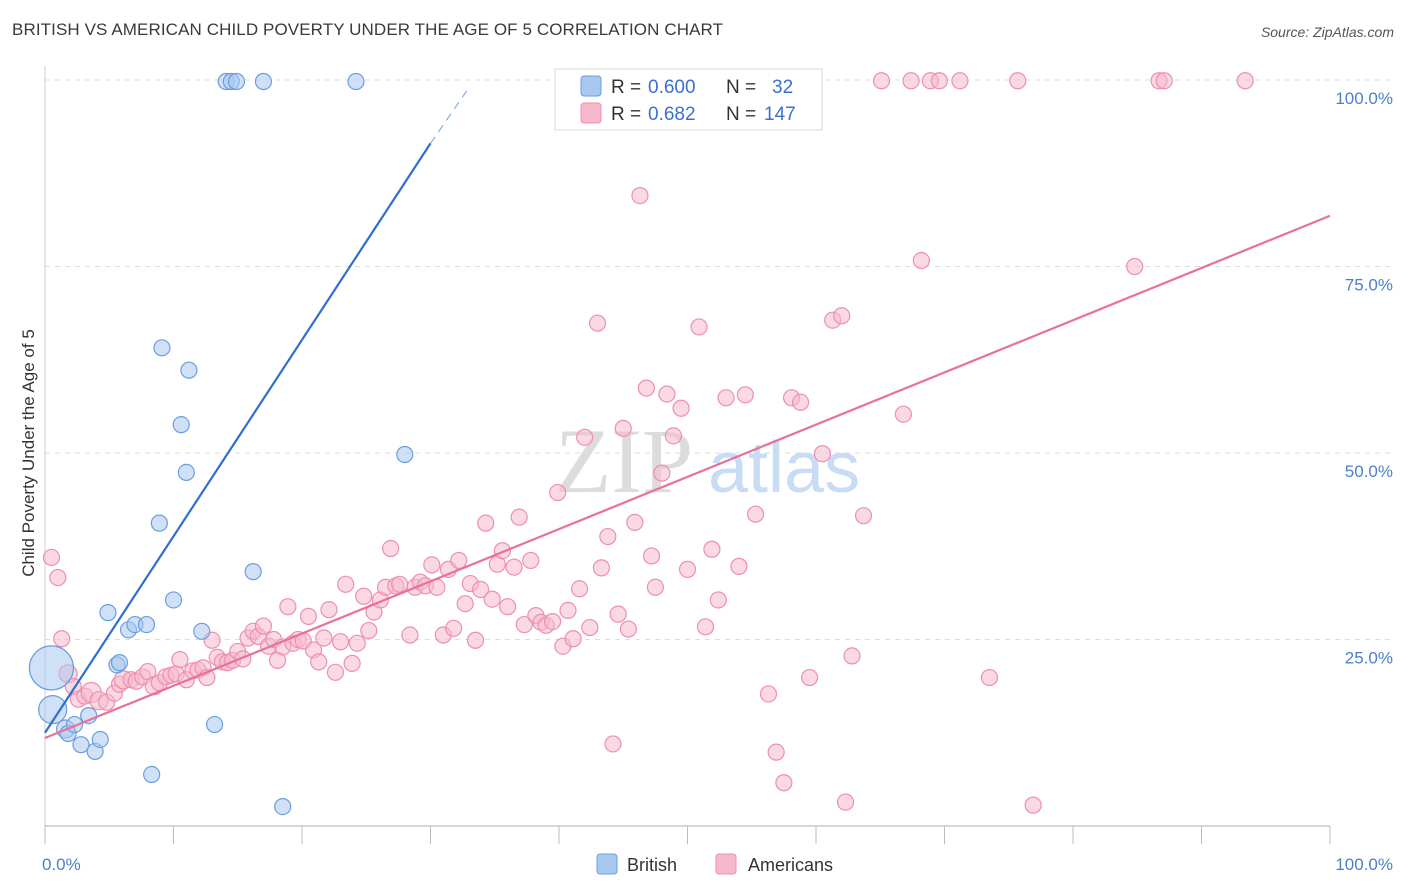 Image resolution: width=1406 pixels, height=892 pixels. Describe the element at coordinates (1369, 658) in the screenshot. I see `y-tick-label: 25.0%` at that location.